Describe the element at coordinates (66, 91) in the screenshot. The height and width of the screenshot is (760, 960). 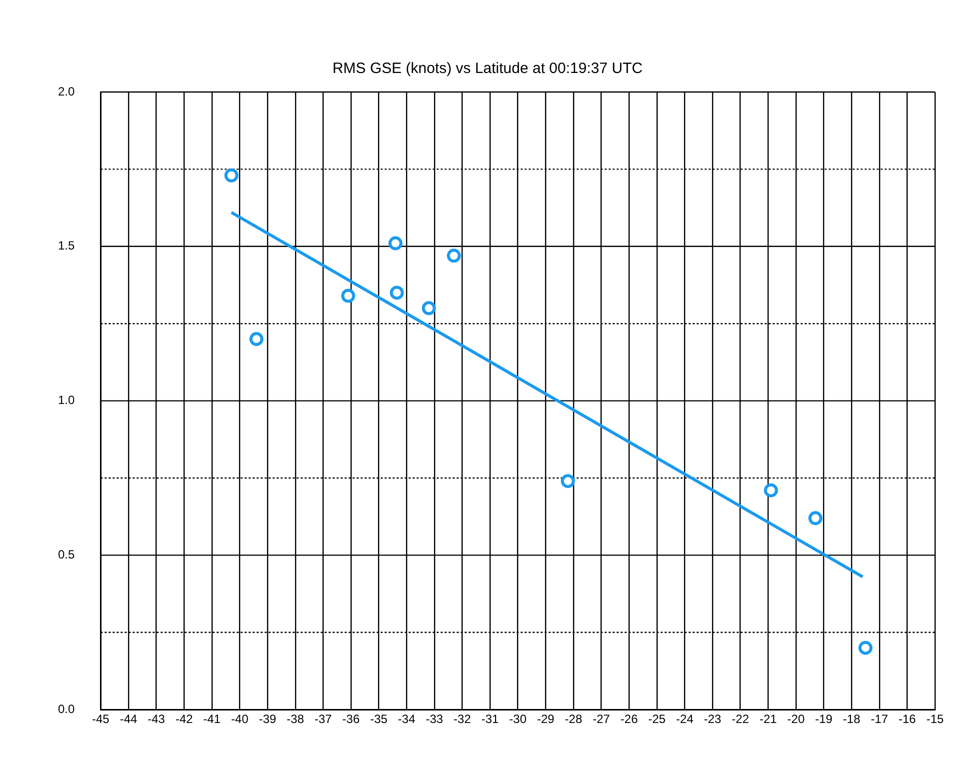
I see `y-tick-label: 2.0` at that location.